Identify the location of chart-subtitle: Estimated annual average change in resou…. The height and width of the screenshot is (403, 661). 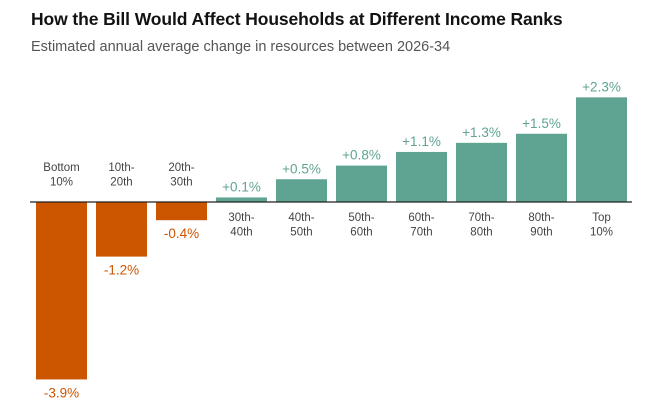
(241, 47).